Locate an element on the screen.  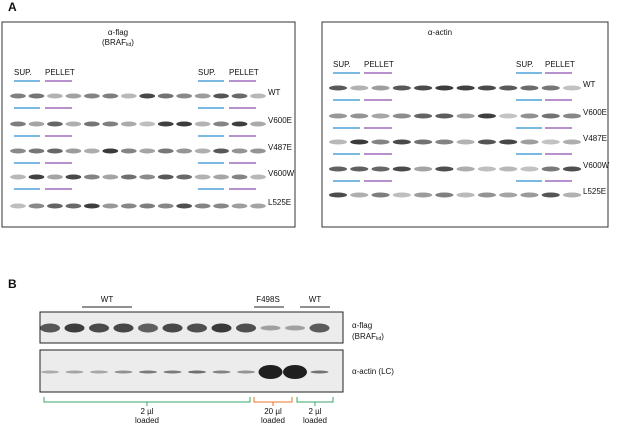
loading-amount: 20 µl is located at coordinates (273, 411).